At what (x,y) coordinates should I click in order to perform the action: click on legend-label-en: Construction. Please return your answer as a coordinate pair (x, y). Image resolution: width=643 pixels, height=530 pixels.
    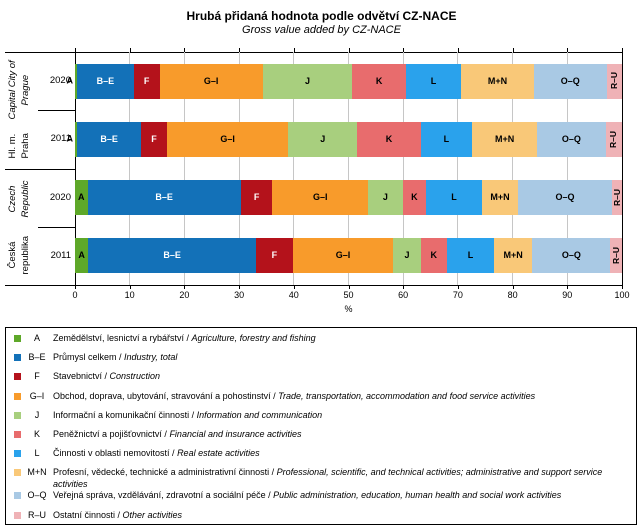
    Looking at the image, I should click on (135, 376).